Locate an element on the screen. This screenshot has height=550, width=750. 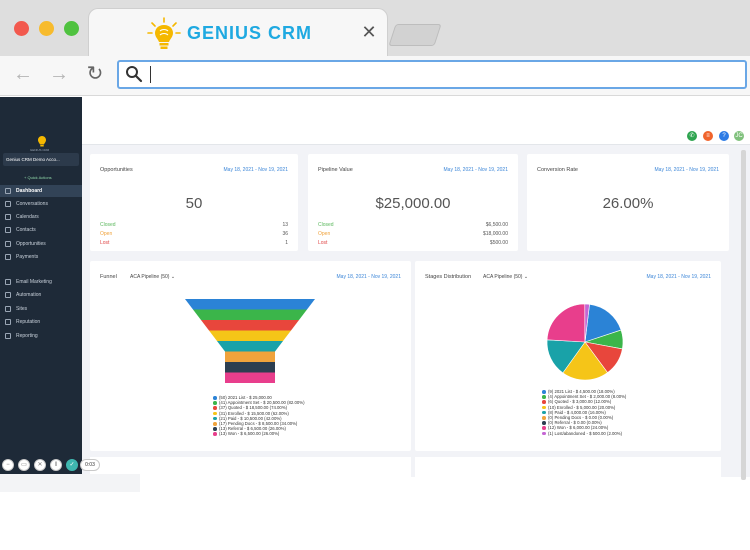
legend-label: (10) Enrolled - $ 5,000.00 (20.00%) is located at coordinates (582, 407).